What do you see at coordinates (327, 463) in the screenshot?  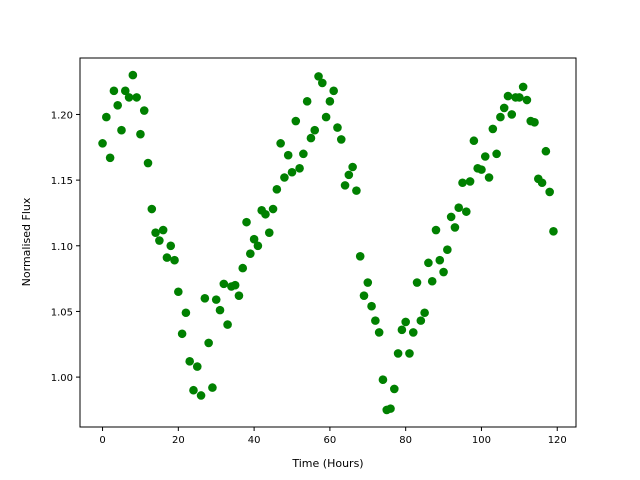 I see `x-axis-label: Time (Hours)` at bounding box center [327, 463].